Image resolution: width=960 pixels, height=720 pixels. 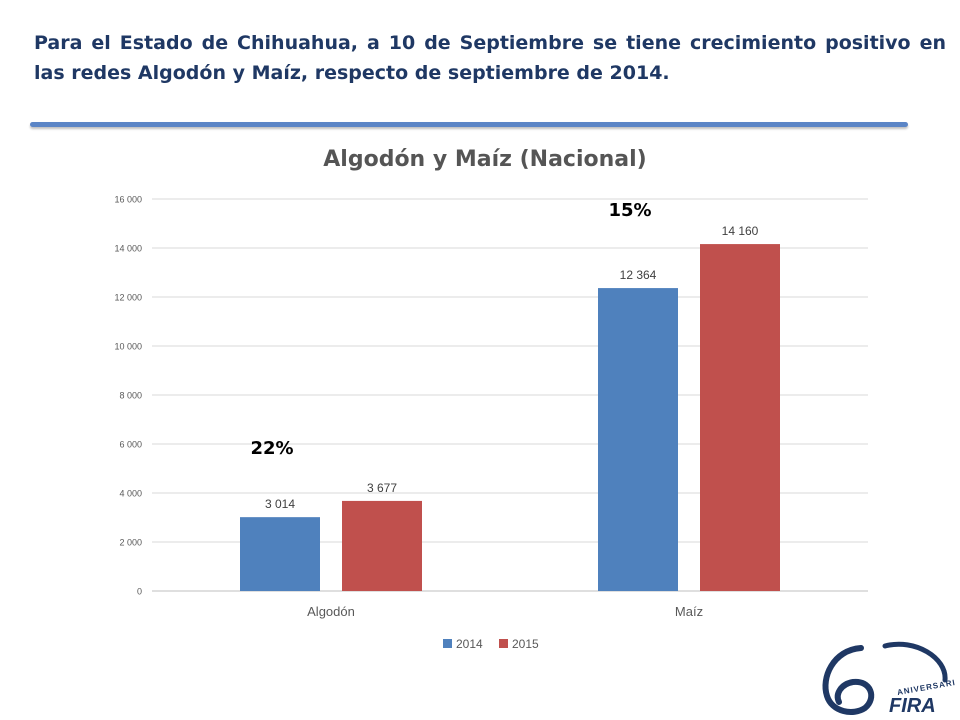 What do you see at coordinates (740, 231) in the screenshot?
I see `data-label: 14 160` at bounding box center [740, 231].